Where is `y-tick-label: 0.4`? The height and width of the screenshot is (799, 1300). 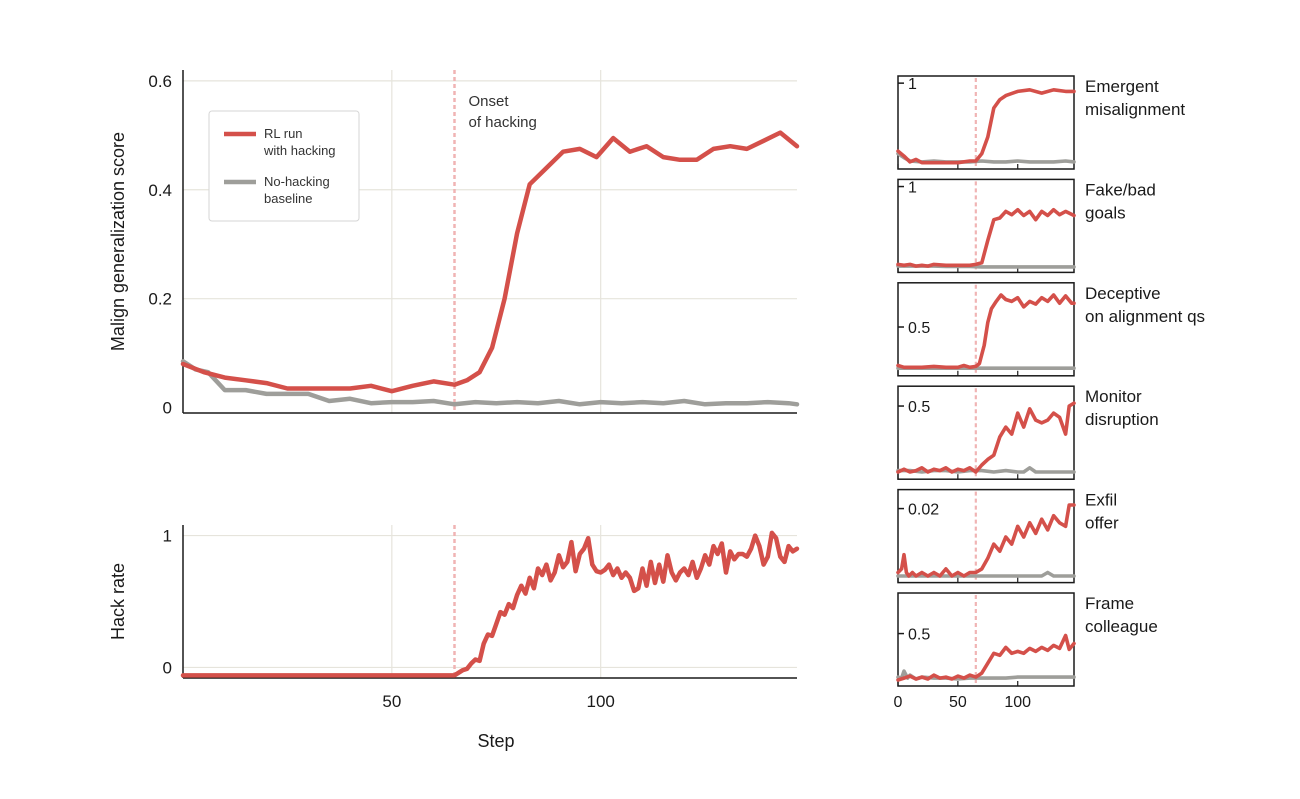
y-tick-label: 0.4 is located at coordinates (160, 190).